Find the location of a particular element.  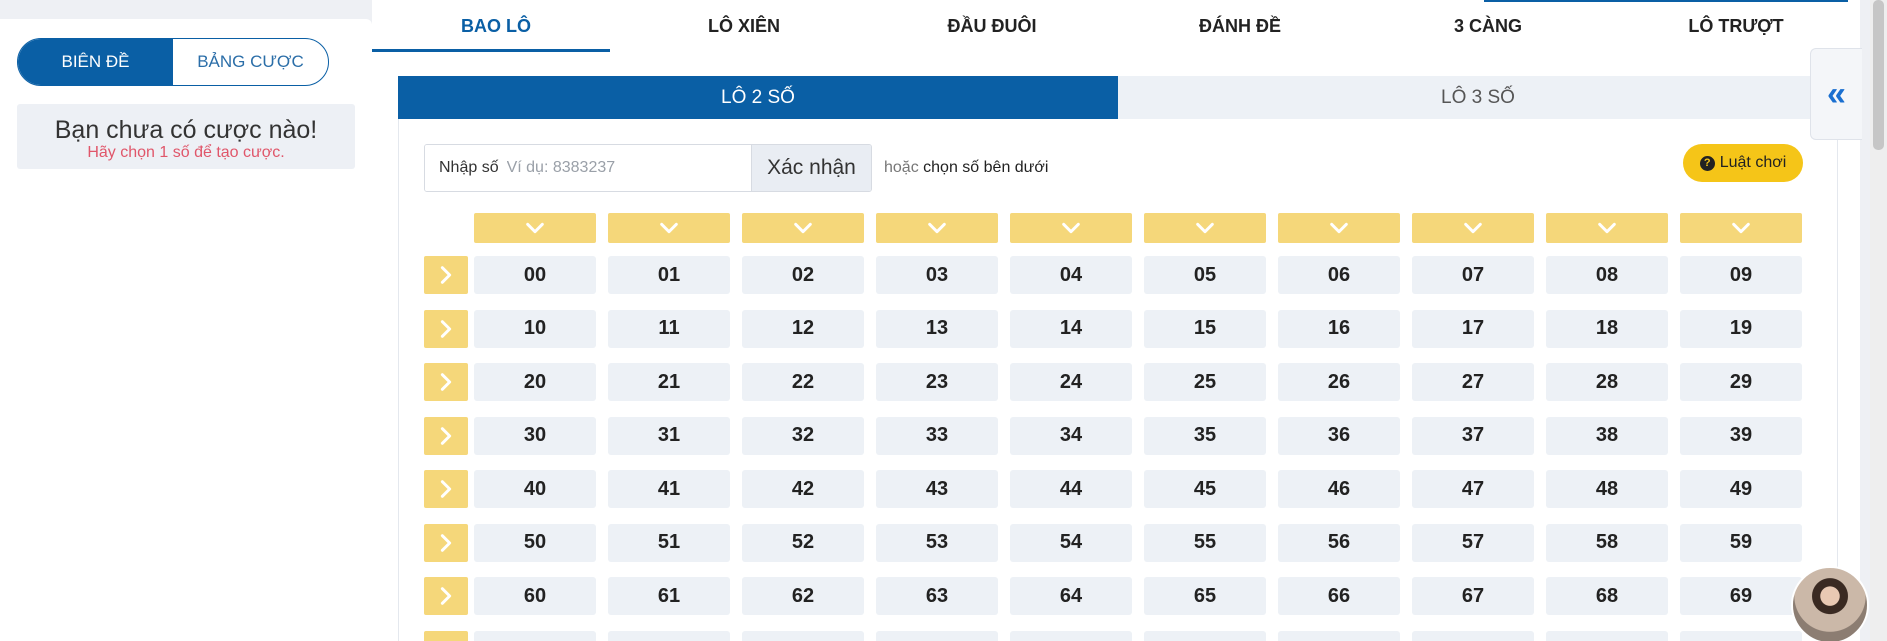

number-cell: 65 is located at coordinates (1205, 596).